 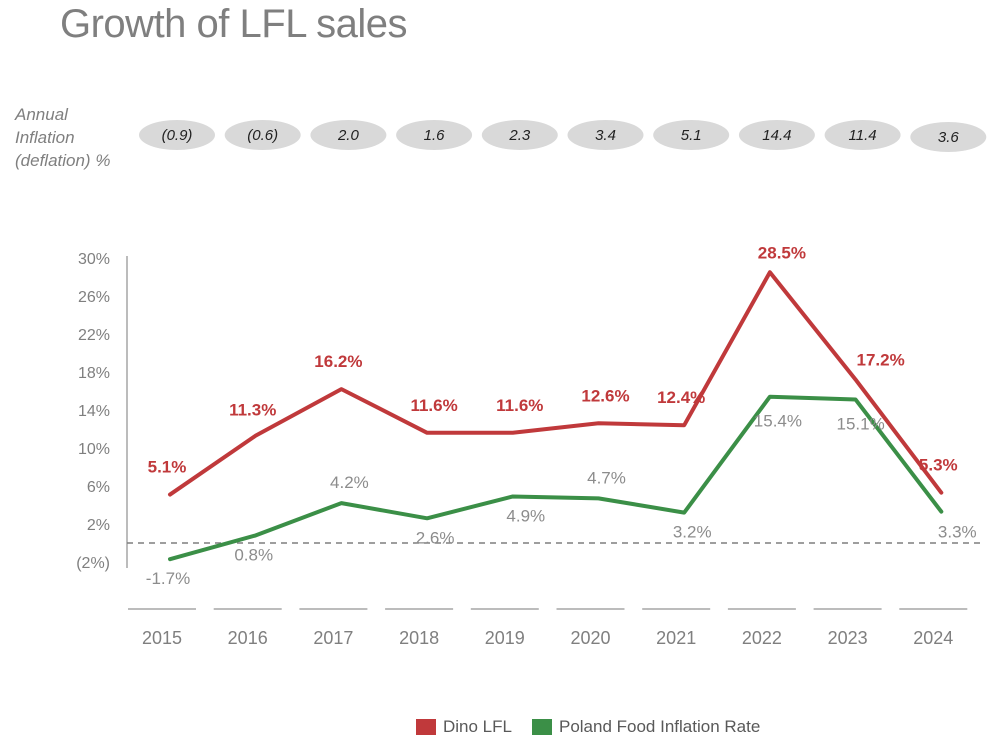 I want to click on annual-inflation-value-2023: 11.4, so click(x=863, y=135).